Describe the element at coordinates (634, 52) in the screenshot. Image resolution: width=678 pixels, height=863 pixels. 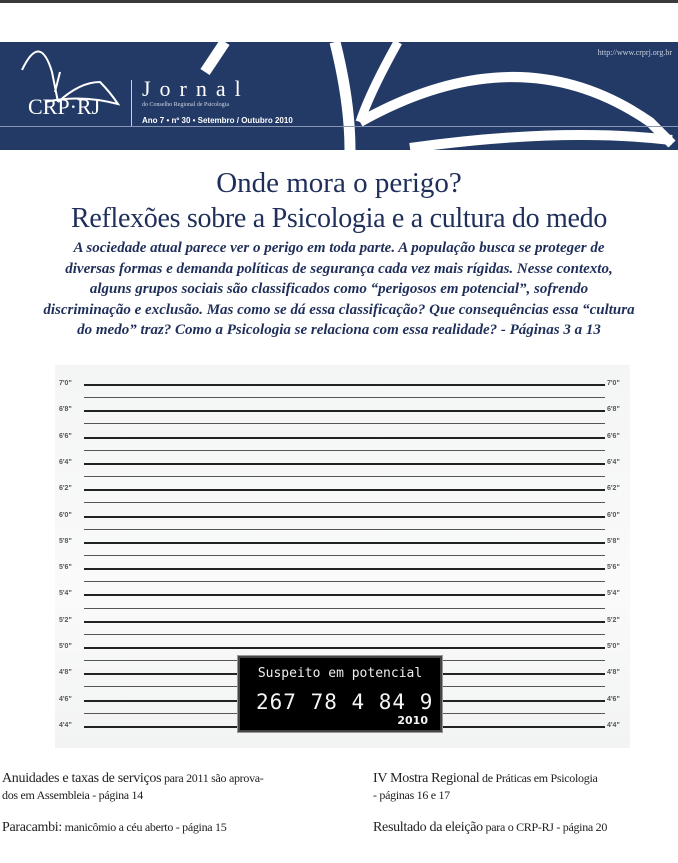
I see `website-url: http://www.crprj.org.br` at that location.